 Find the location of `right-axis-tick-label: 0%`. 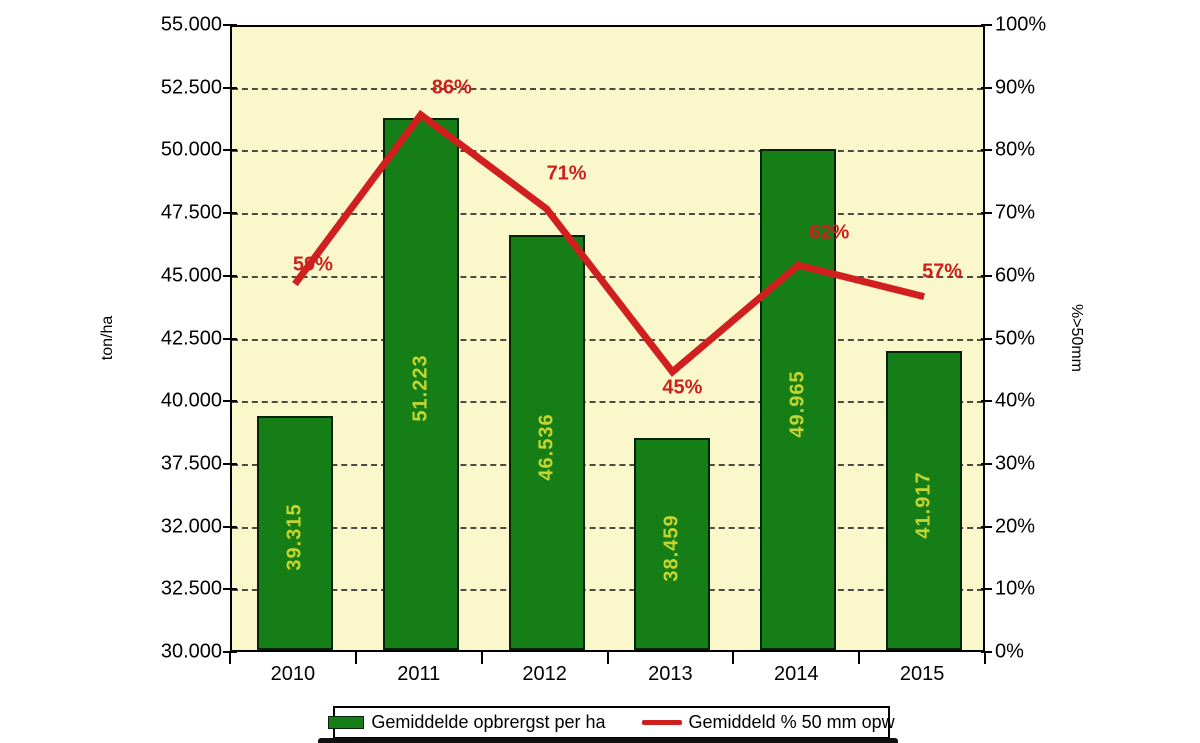

right-axis-tick-label: 0% is located at coordinates (1009, 651).